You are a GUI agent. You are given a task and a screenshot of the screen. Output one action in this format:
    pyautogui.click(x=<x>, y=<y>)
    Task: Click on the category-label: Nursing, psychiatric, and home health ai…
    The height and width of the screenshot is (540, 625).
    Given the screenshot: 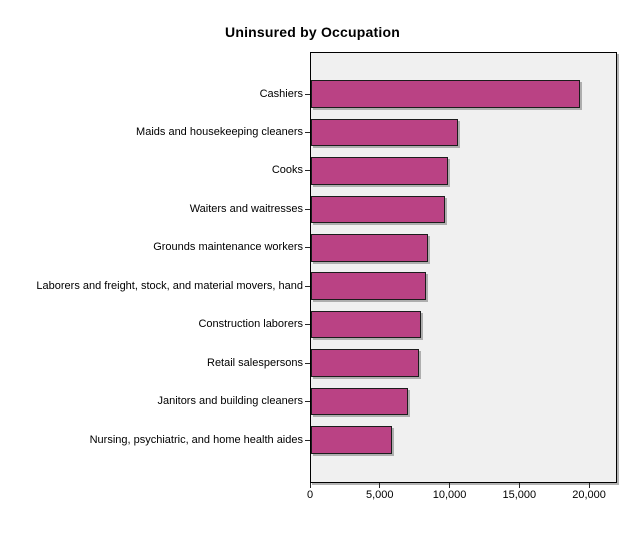 What is the action you would take?
    pyautogui.click(x=196, y=439)
    